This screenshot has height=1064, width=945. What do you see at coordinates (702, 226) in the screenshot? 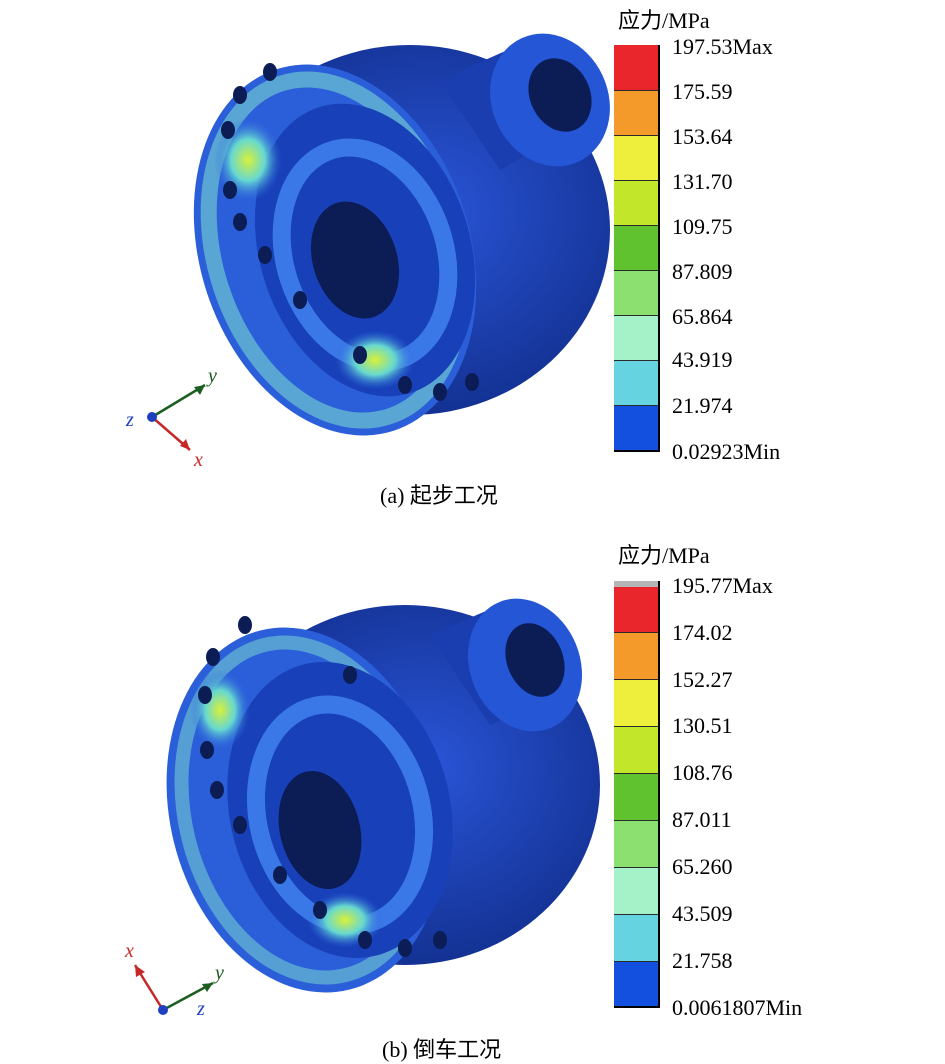
I see `legend-value: 109.75` at bounding box center [702, 226].